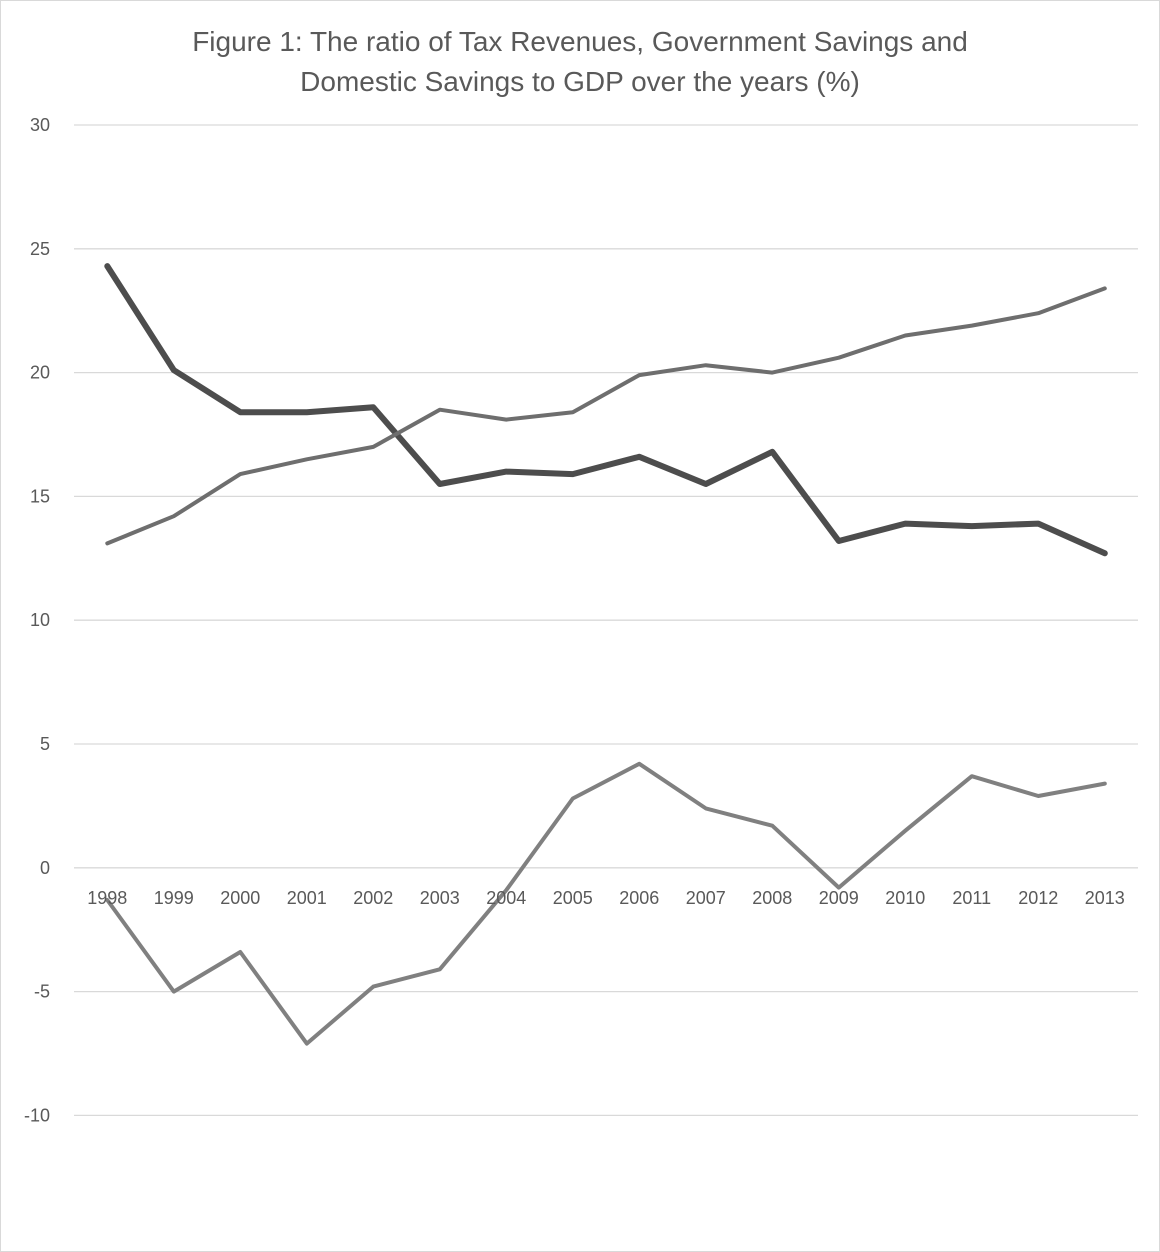  I want to click on x-tick-label-2003: 2003, so click(440, 898).